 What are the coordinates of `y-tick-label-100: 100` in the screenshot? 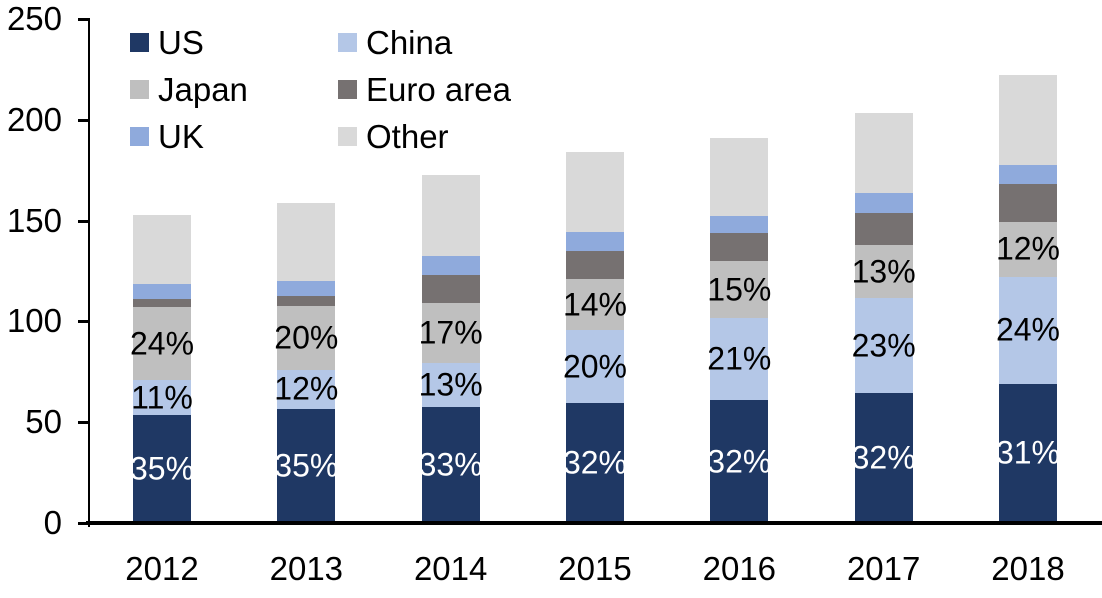 It's located at (34, 321).